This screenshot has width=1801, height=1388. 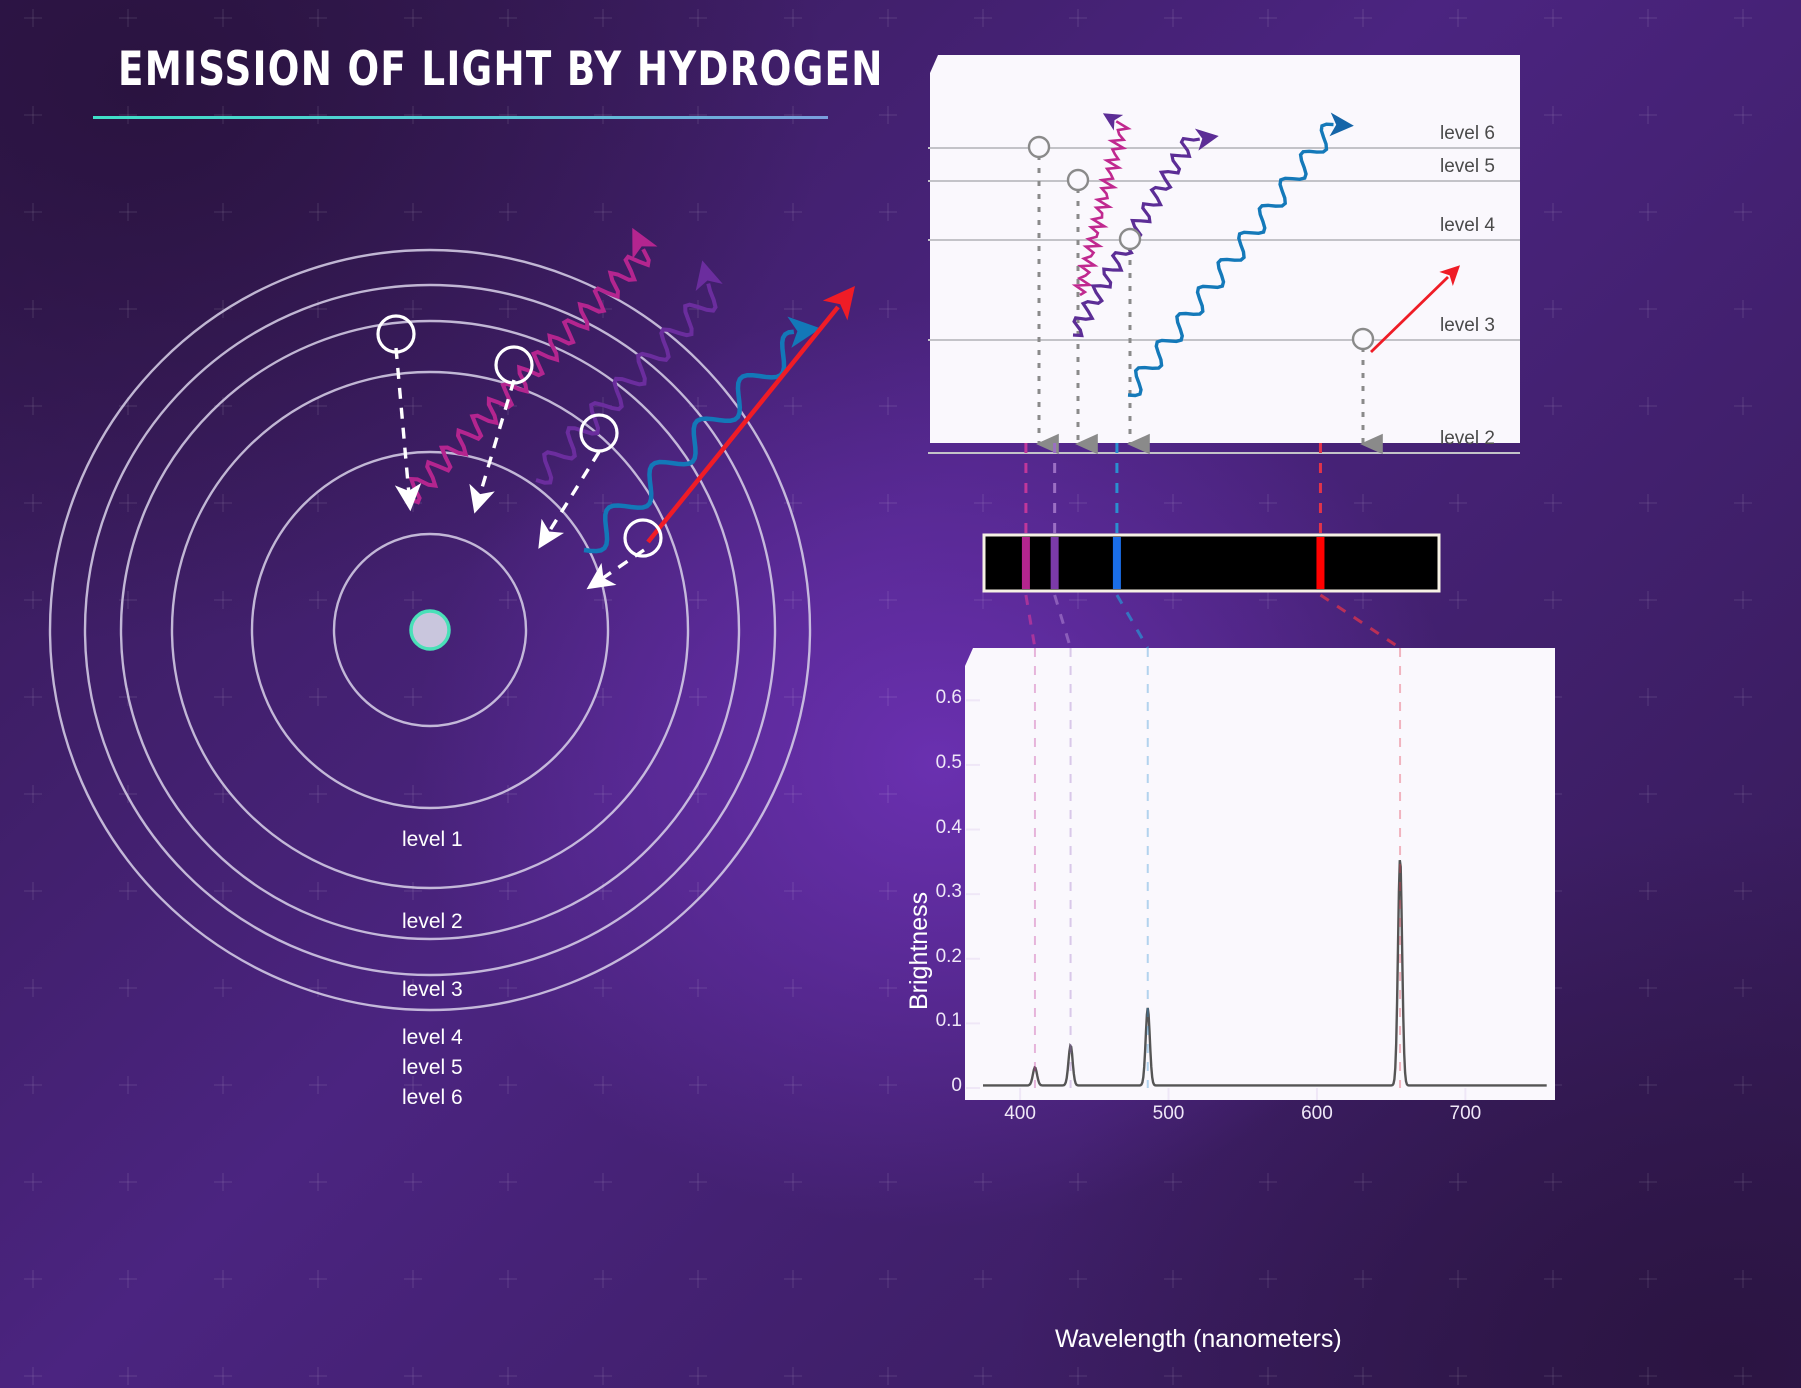 I want to click on nucleus, so click(x=430, y=630).